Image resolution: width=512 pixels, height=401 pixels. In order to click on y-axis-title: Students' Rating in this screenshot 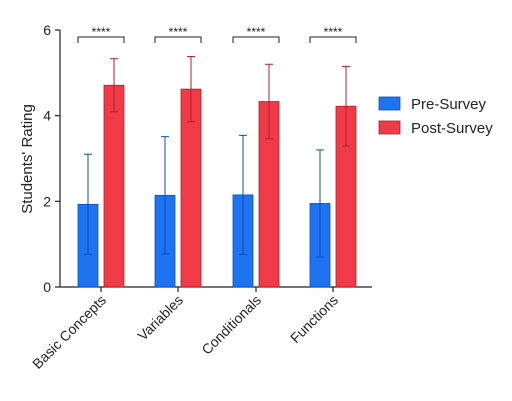, I will do `click(27, 159)`.